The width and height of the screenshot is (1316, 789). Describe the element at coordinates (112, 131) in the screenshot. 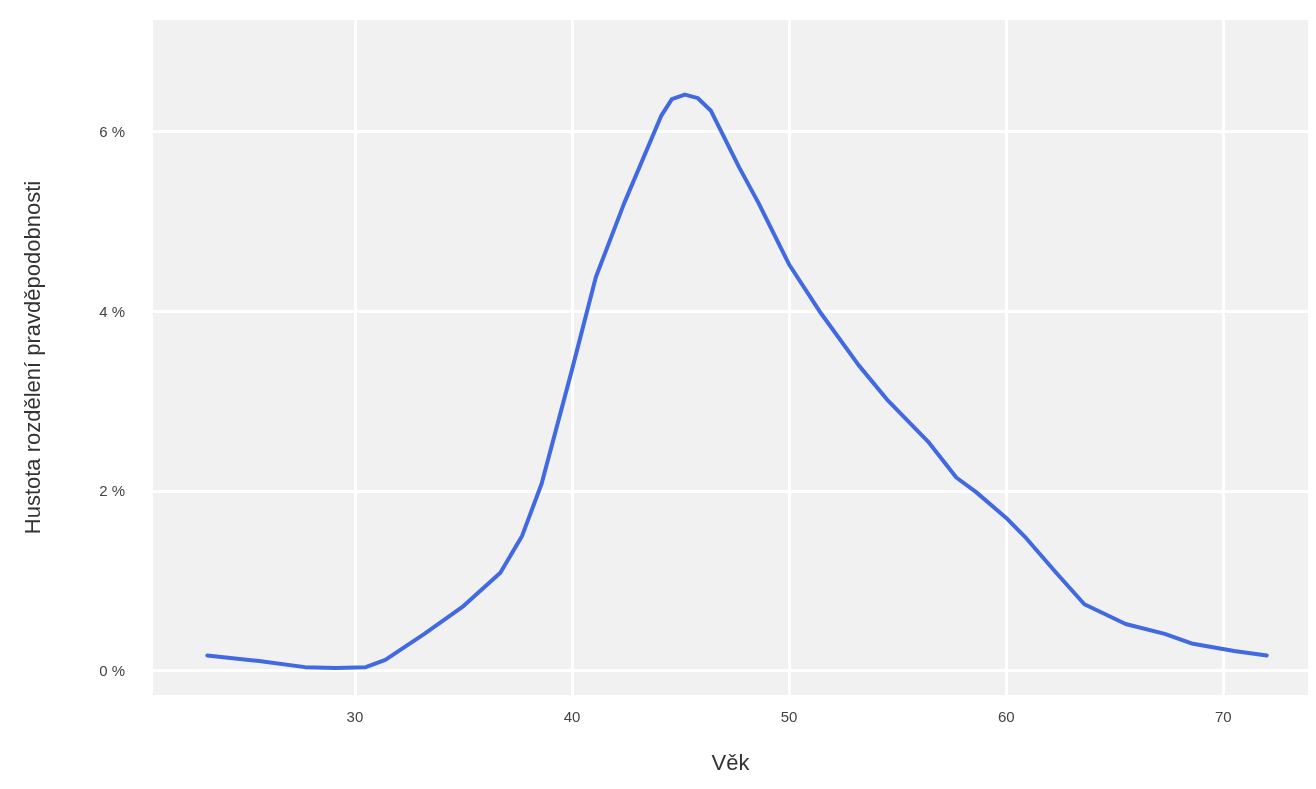

I see `y-tick-label: 6 %` at that location.